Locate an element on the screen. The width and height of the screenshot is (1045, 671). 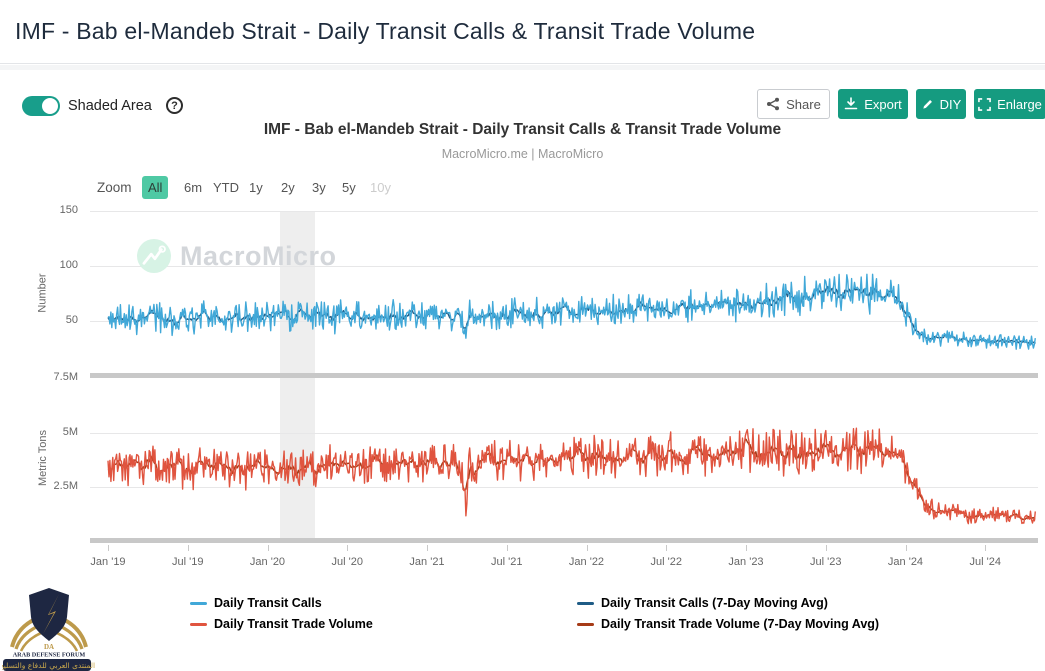
x-axis-tick-label: Jan '19 is located at coordinates (108, 562).